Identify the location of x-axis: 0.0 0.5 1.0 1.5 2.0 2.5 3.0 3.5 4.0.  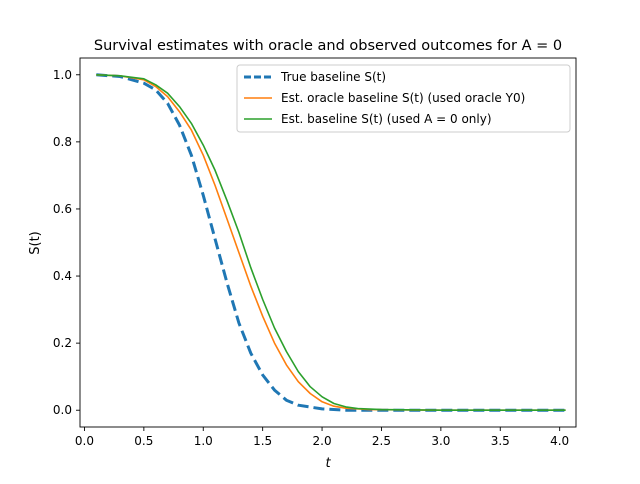
(322, 437).